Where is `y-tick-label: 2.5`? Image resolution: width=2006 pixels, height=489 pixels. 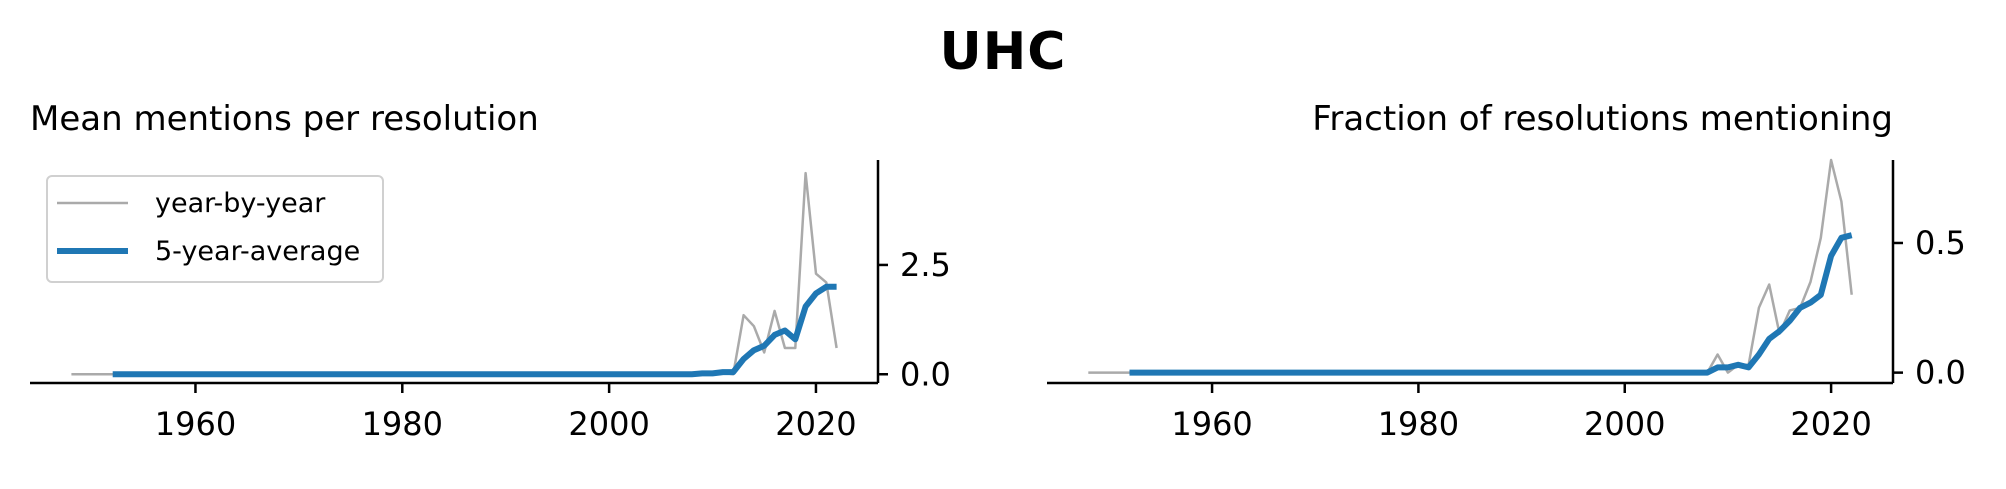 y-tick-label: 2.5 is located at coordinates (925, 265).